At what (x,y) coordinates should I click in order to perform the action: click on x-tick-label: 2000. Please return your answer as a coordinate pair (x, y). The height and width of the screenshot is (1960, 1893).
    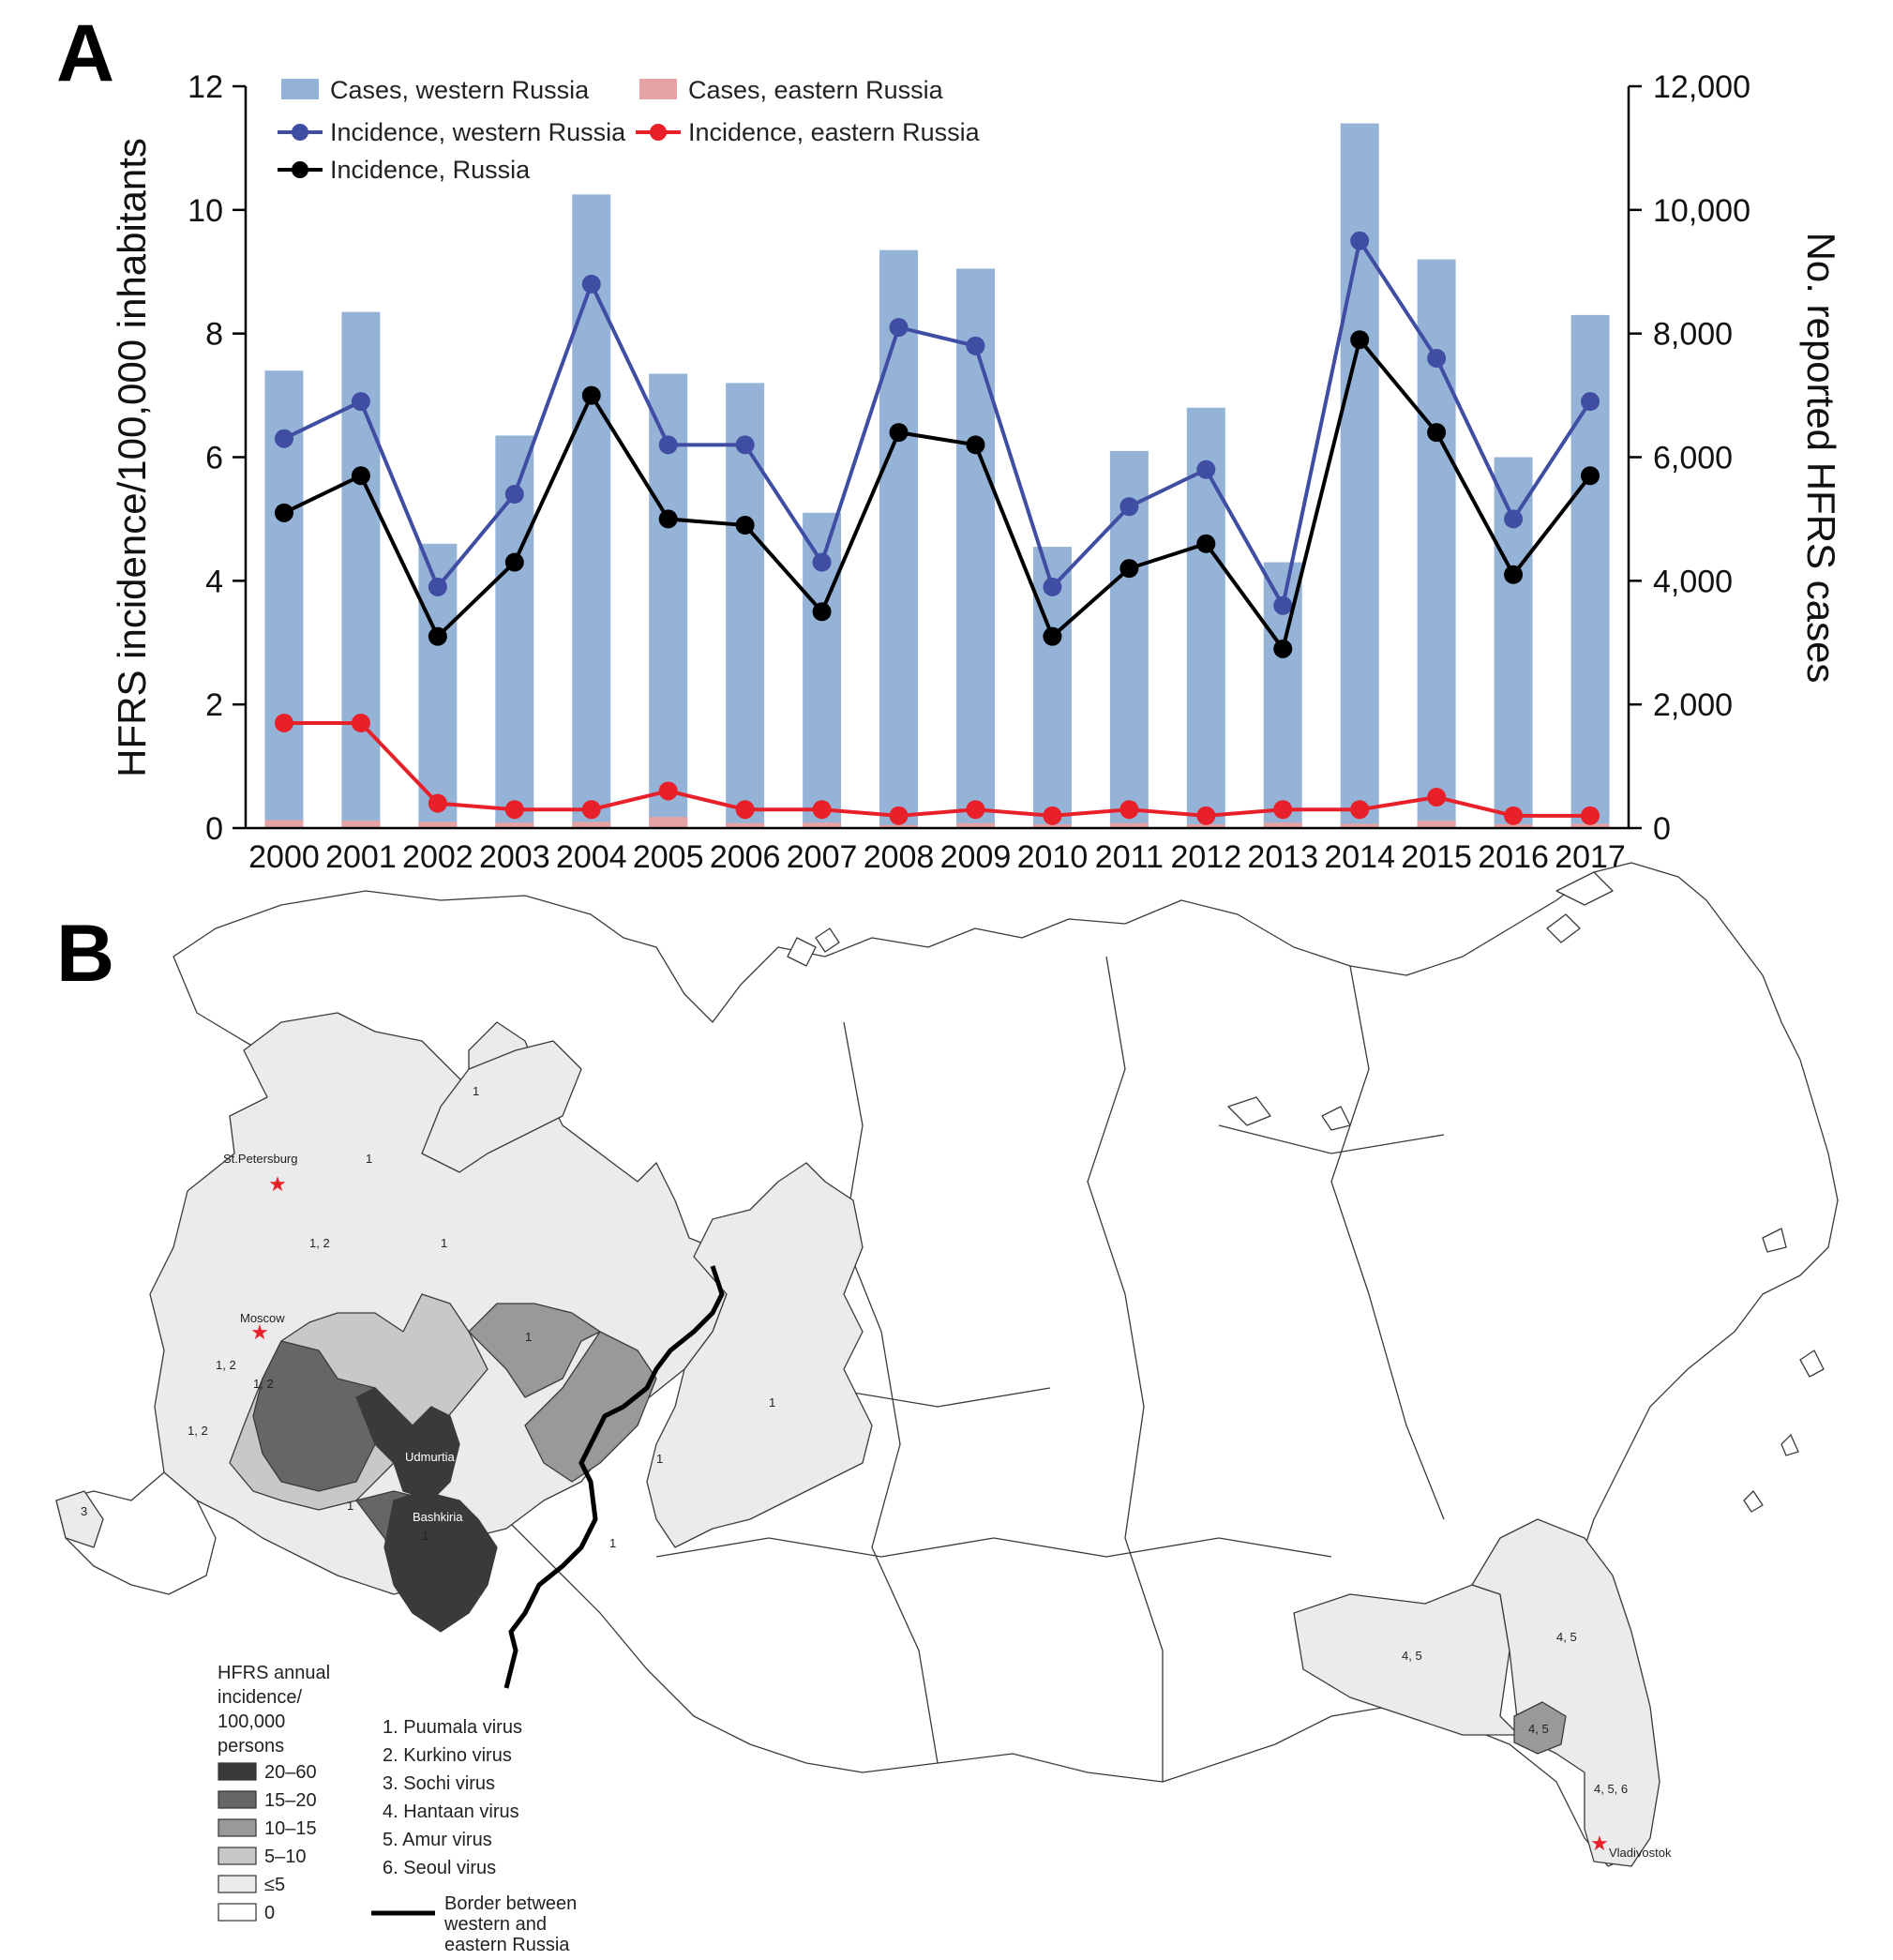
    Looking at the image, I should click on (284, 857).